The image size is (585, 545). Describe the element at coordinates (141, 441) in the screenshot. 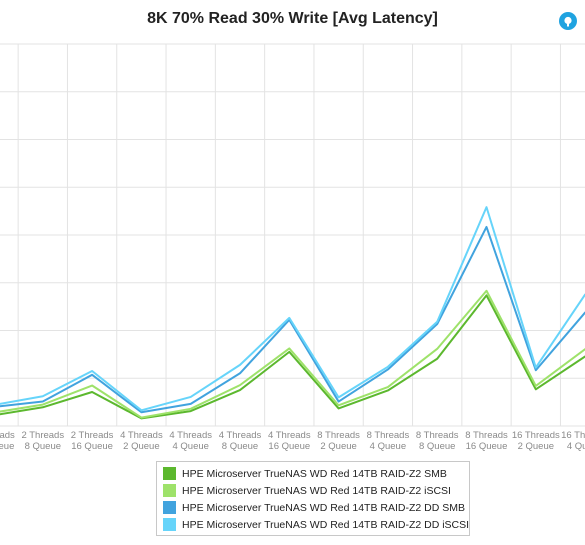

I see `x-tick-label: 4 Threads 2 Queue` at that location.